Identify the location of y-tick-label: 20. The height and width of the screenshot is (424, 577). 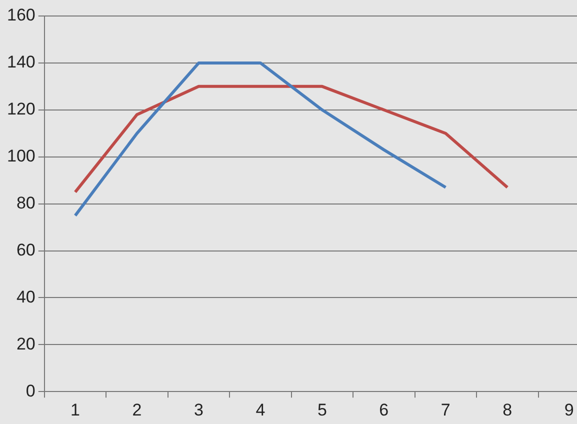
(26, 344).